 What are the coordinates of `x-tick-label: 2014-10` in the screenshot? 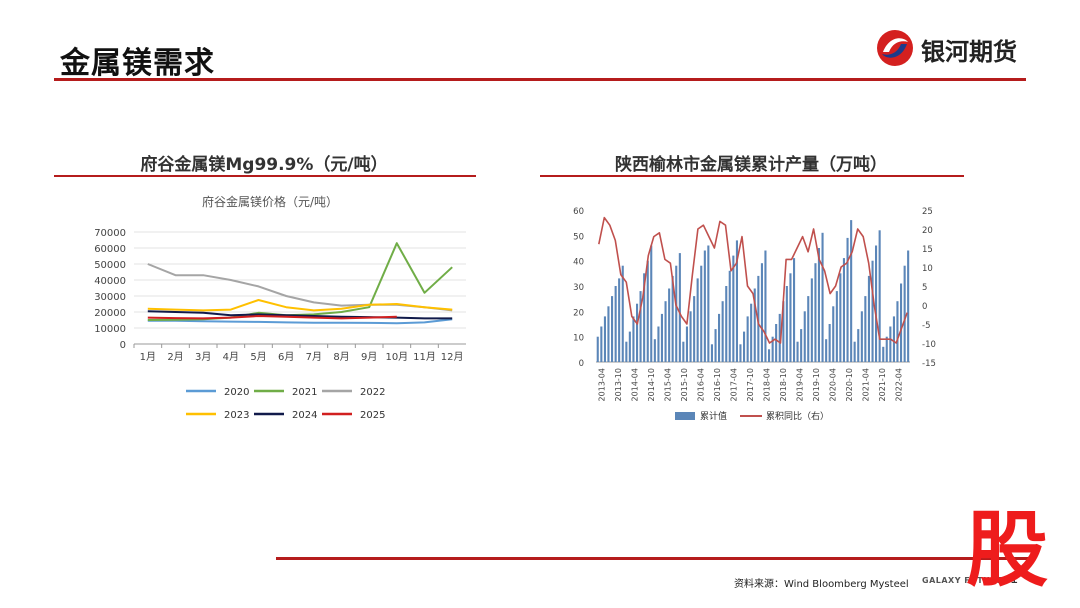 It's located at (651, 384).